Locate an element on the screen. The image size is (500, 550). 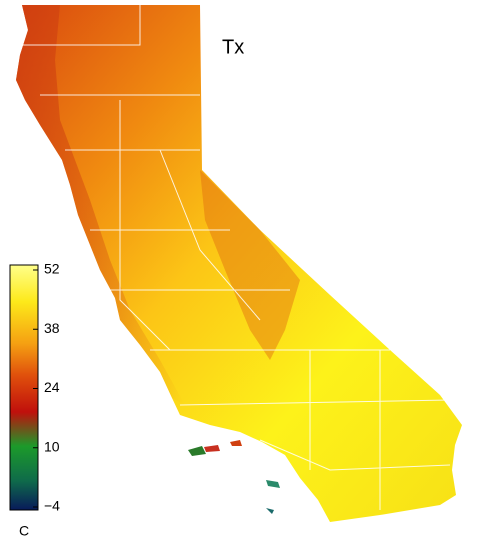
colorbar-tick-label: 10 is located at coordinates (52, 446).